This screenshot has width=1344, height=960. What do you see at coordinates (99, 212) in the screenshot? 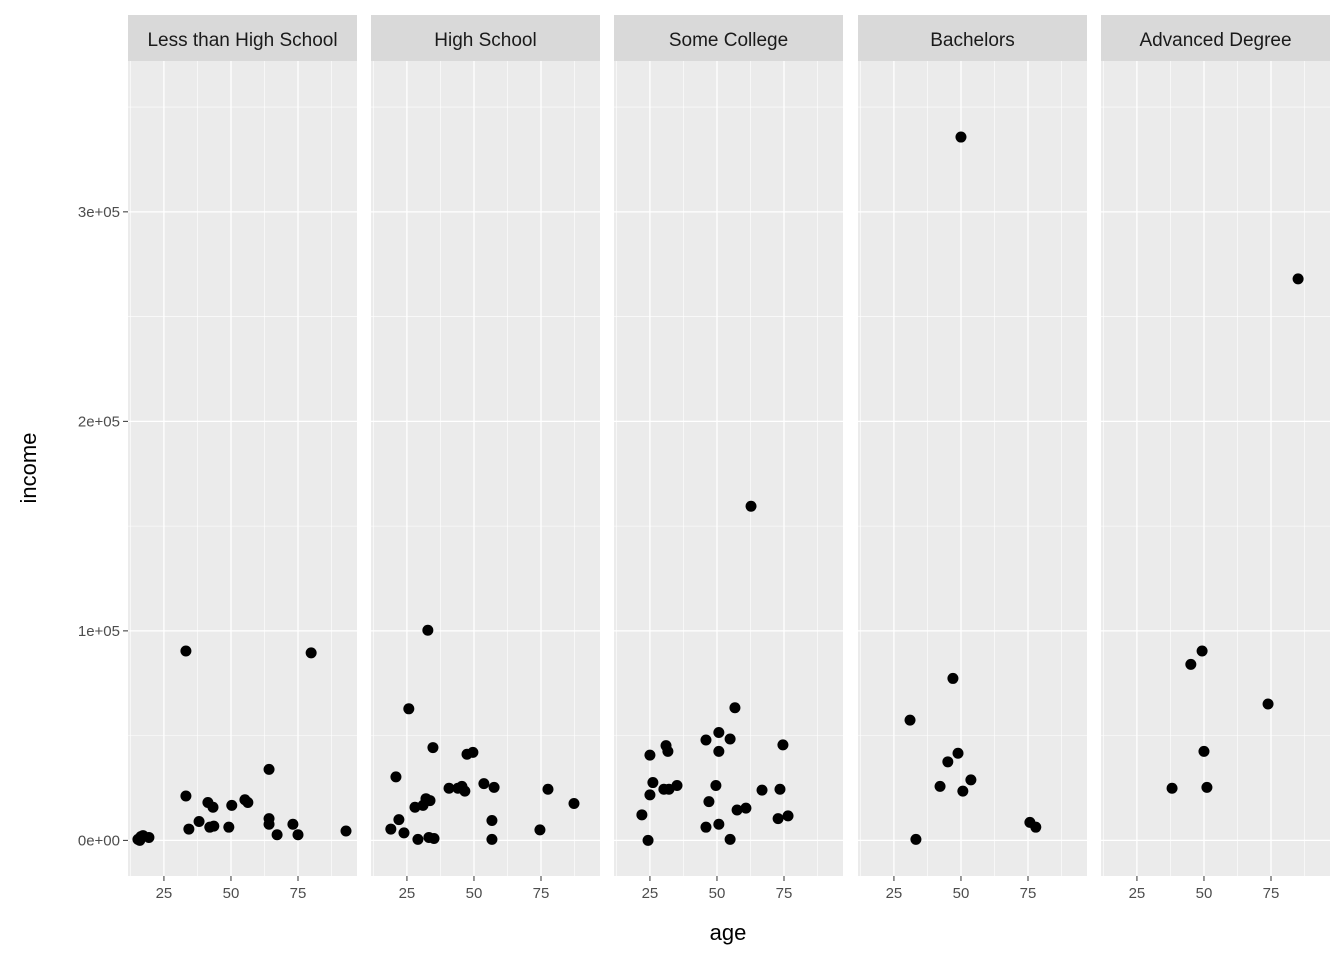
I see `y-tick-label: 3e+05` at bounding box center [99, 212].